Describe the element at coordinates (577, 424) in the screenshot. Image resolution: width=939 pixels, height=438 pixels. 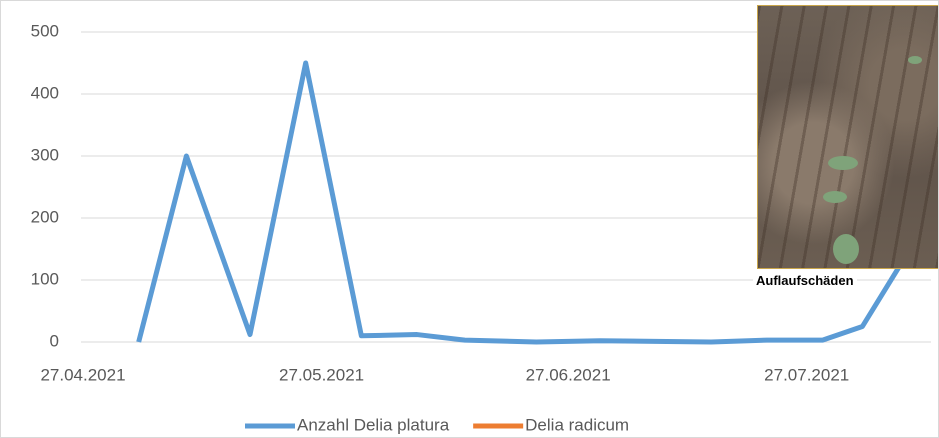
I see `legend-label: Delia radicum` at that location.